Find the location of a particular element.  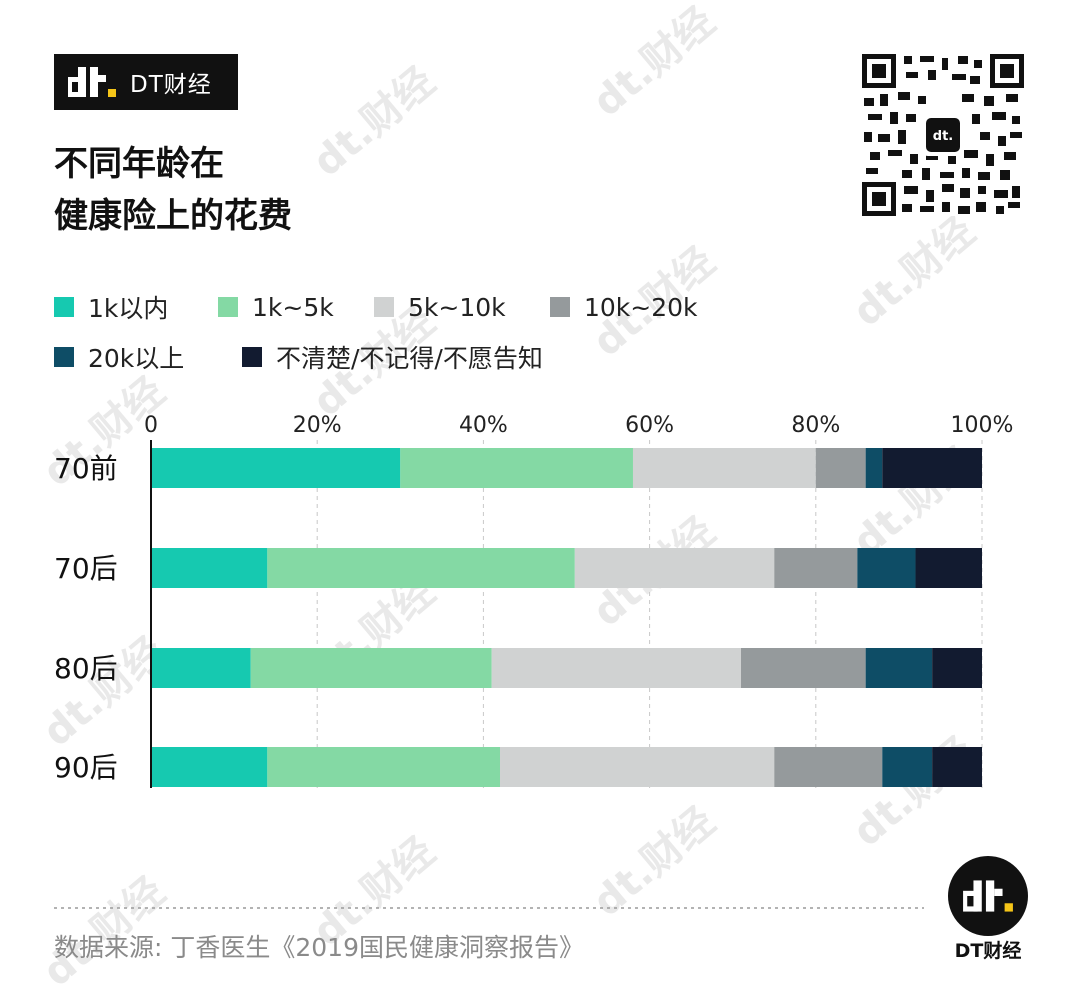

qr-code: dt. is located at coordinates (943, 135).